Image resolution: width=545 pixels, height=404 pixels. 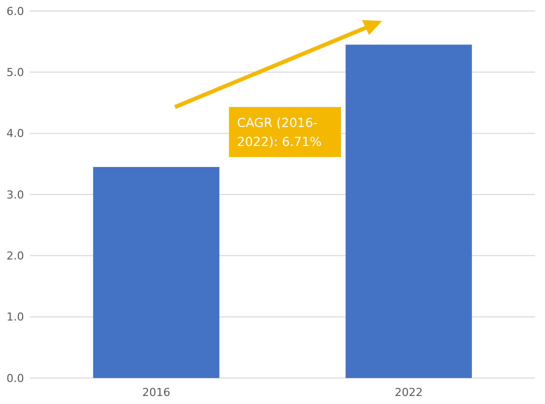 I want to click on y-tick-label: 6.0, so click(x=15, y=11).